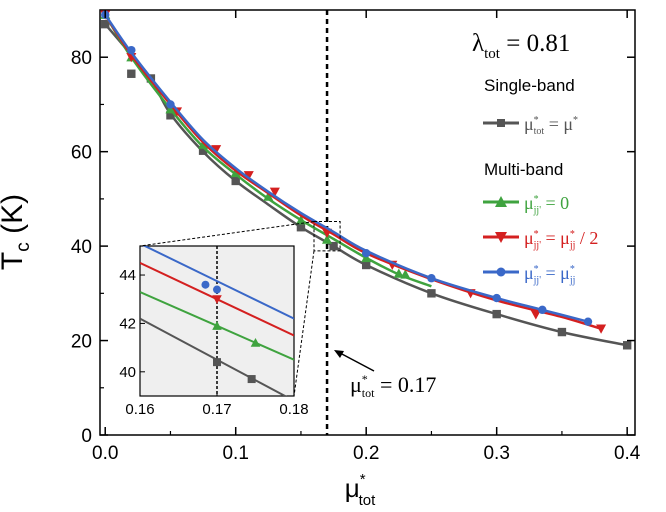  What do you see at coordinates (139, 409) in the screenshot?
I see `inset-x-tick-label: 0.16` at bounding box center [139, 409].